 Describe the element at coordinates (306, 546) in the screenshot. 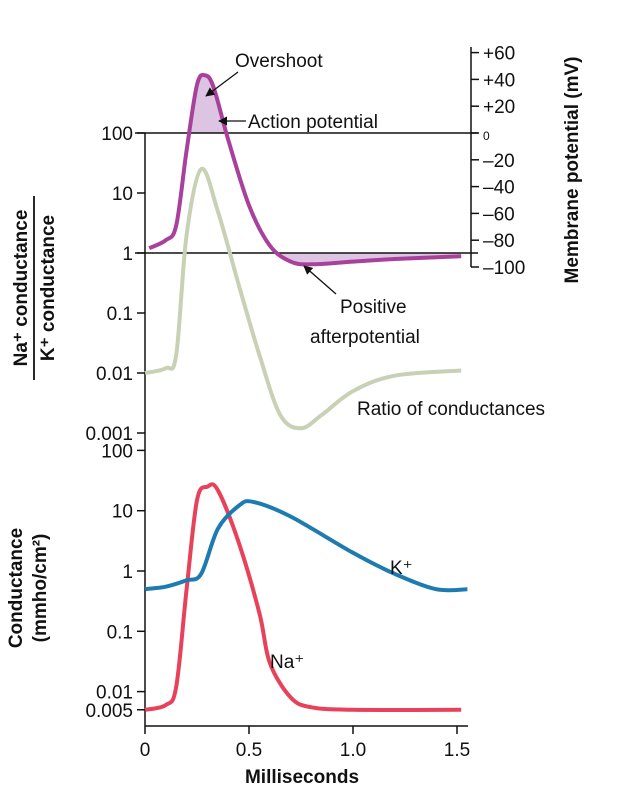

I see `k-conductance-line` at that location.